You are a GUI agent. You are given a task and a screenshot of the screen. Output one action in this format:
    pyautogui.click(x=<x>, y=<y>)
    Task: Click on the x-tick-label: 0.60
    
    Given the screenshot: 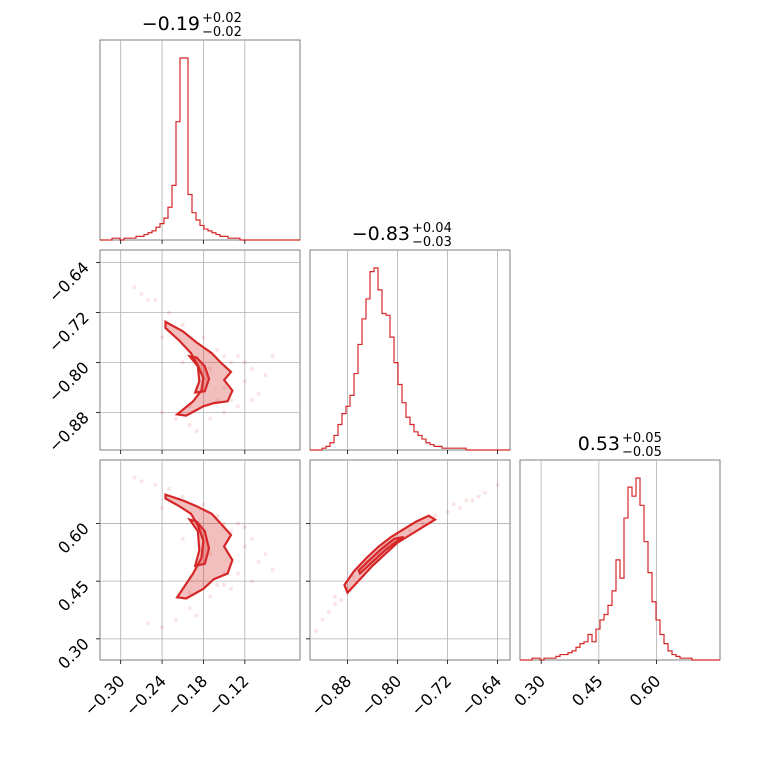 What is the action you would take?
    pyautogui.click(x=645, y=690)
    